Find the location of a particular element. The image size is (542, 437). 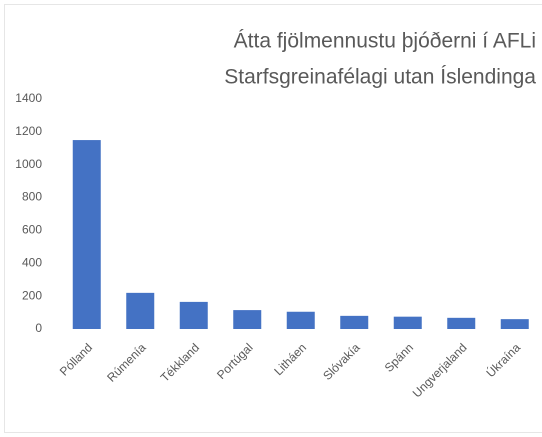

x-tick-label: Úkraína is located at coordinates (503, 360).